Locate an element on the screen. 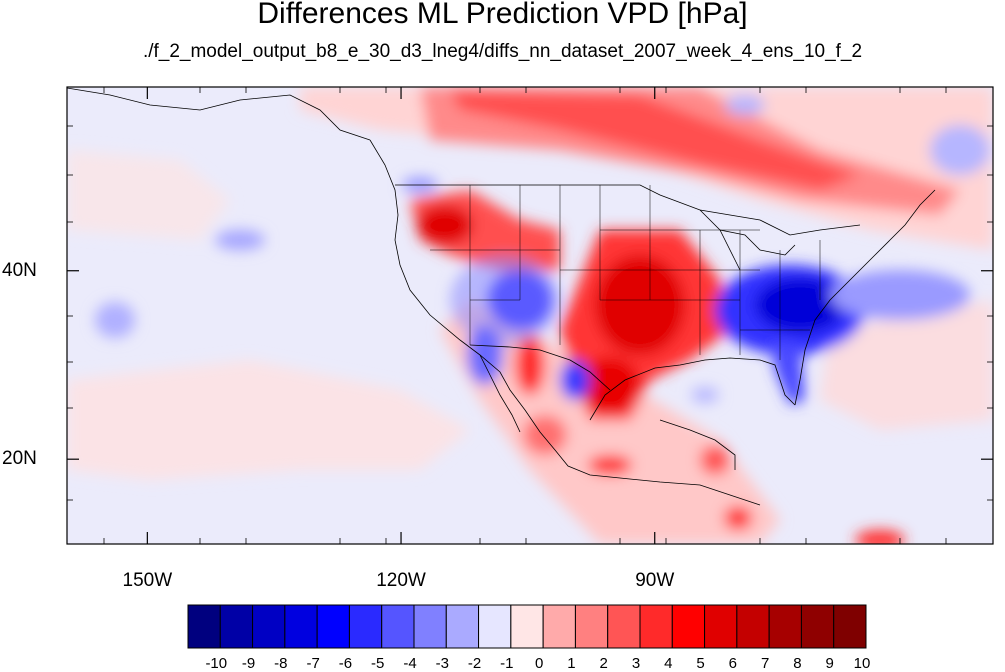  lat-tick-label: 40N is located at coordinates (19, 270).